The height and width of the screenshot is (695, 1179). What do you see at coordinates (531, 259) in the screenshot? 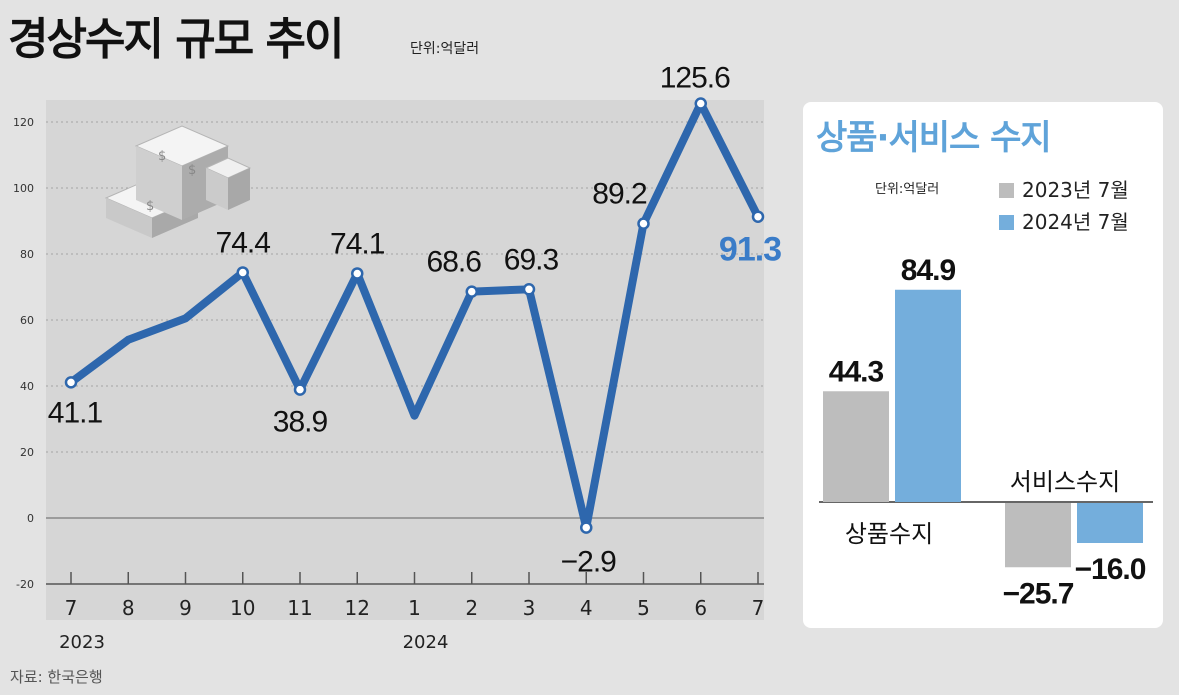
I see `data-label: 69.3` at bounding box center [531, 259].